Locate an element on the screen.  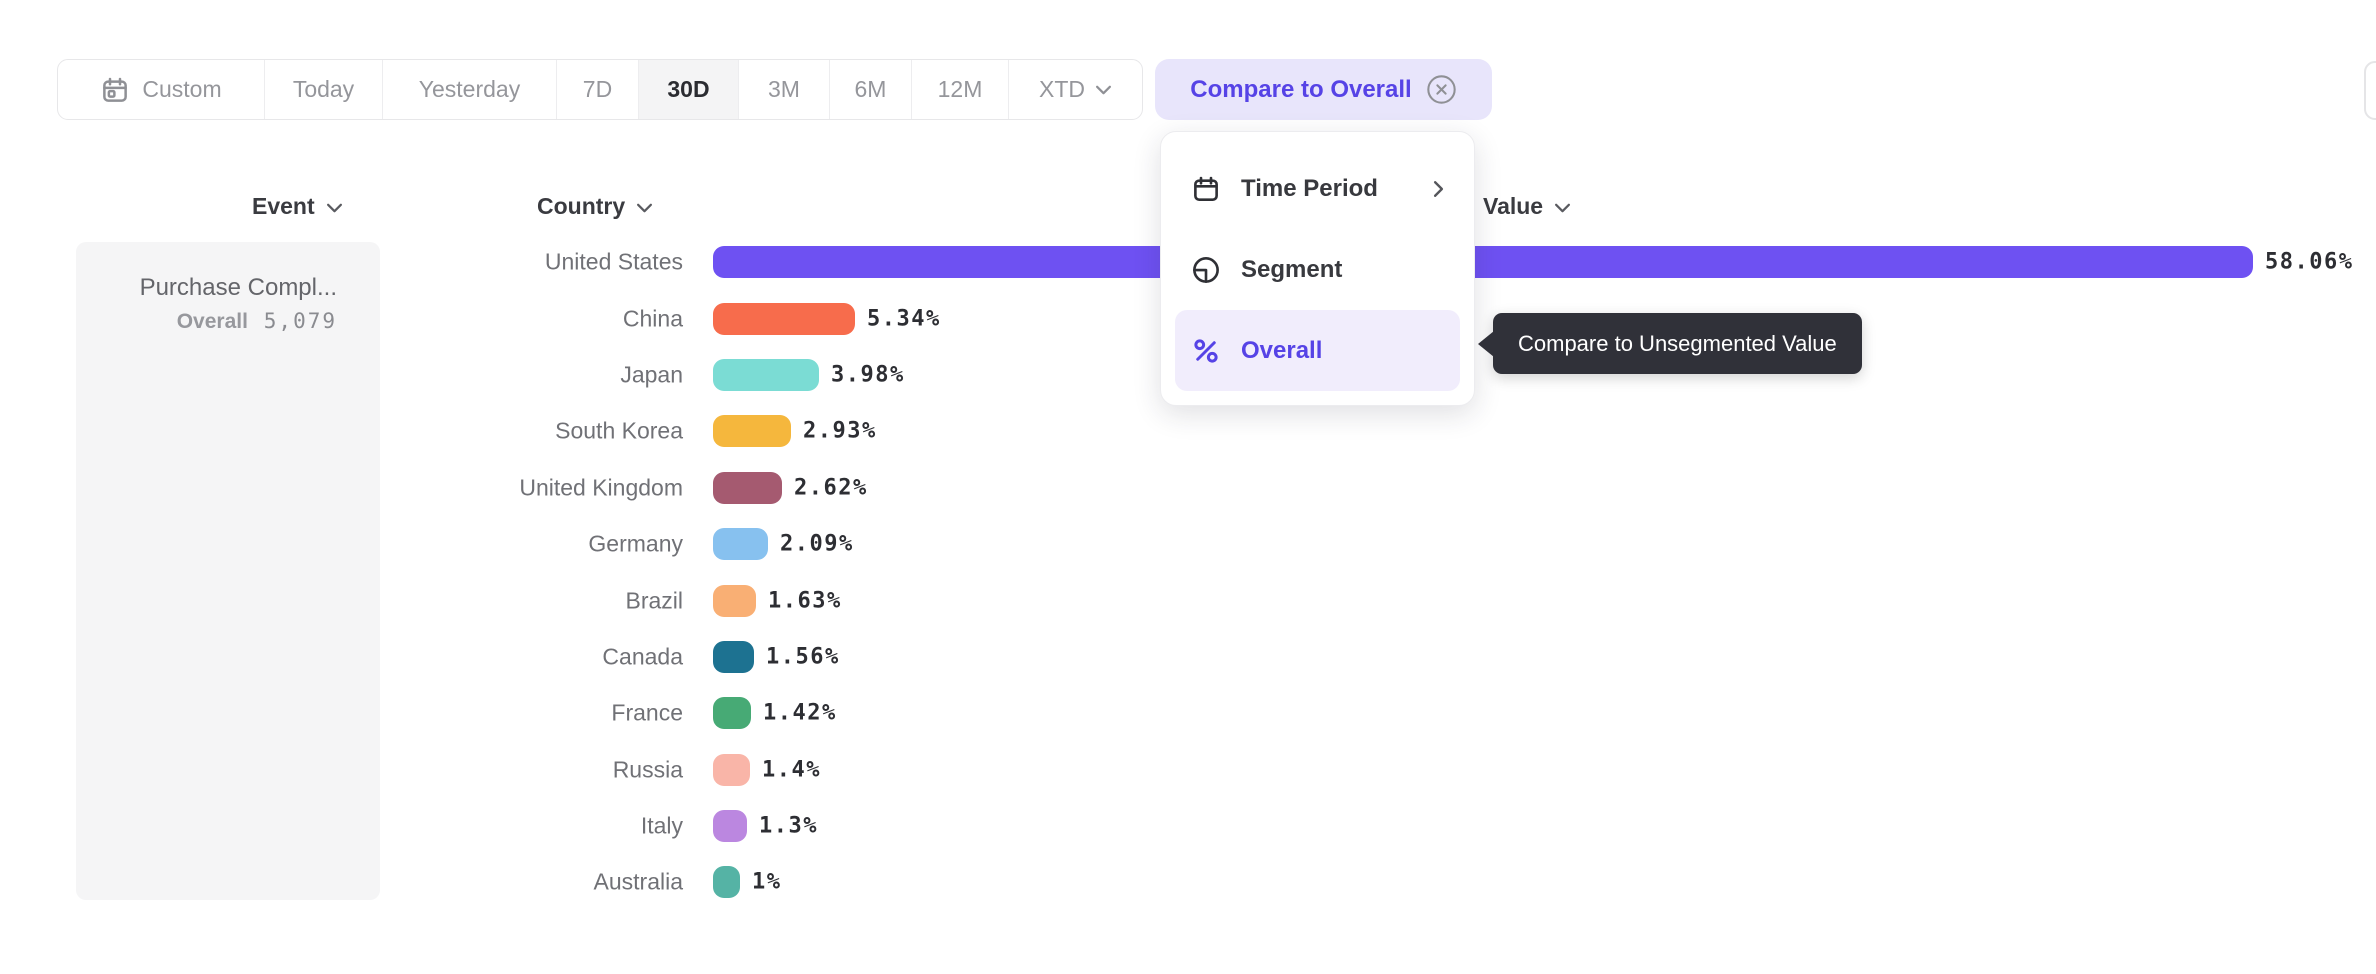
toolbar-item-6m: 6M is located at coordinates (871, 89).